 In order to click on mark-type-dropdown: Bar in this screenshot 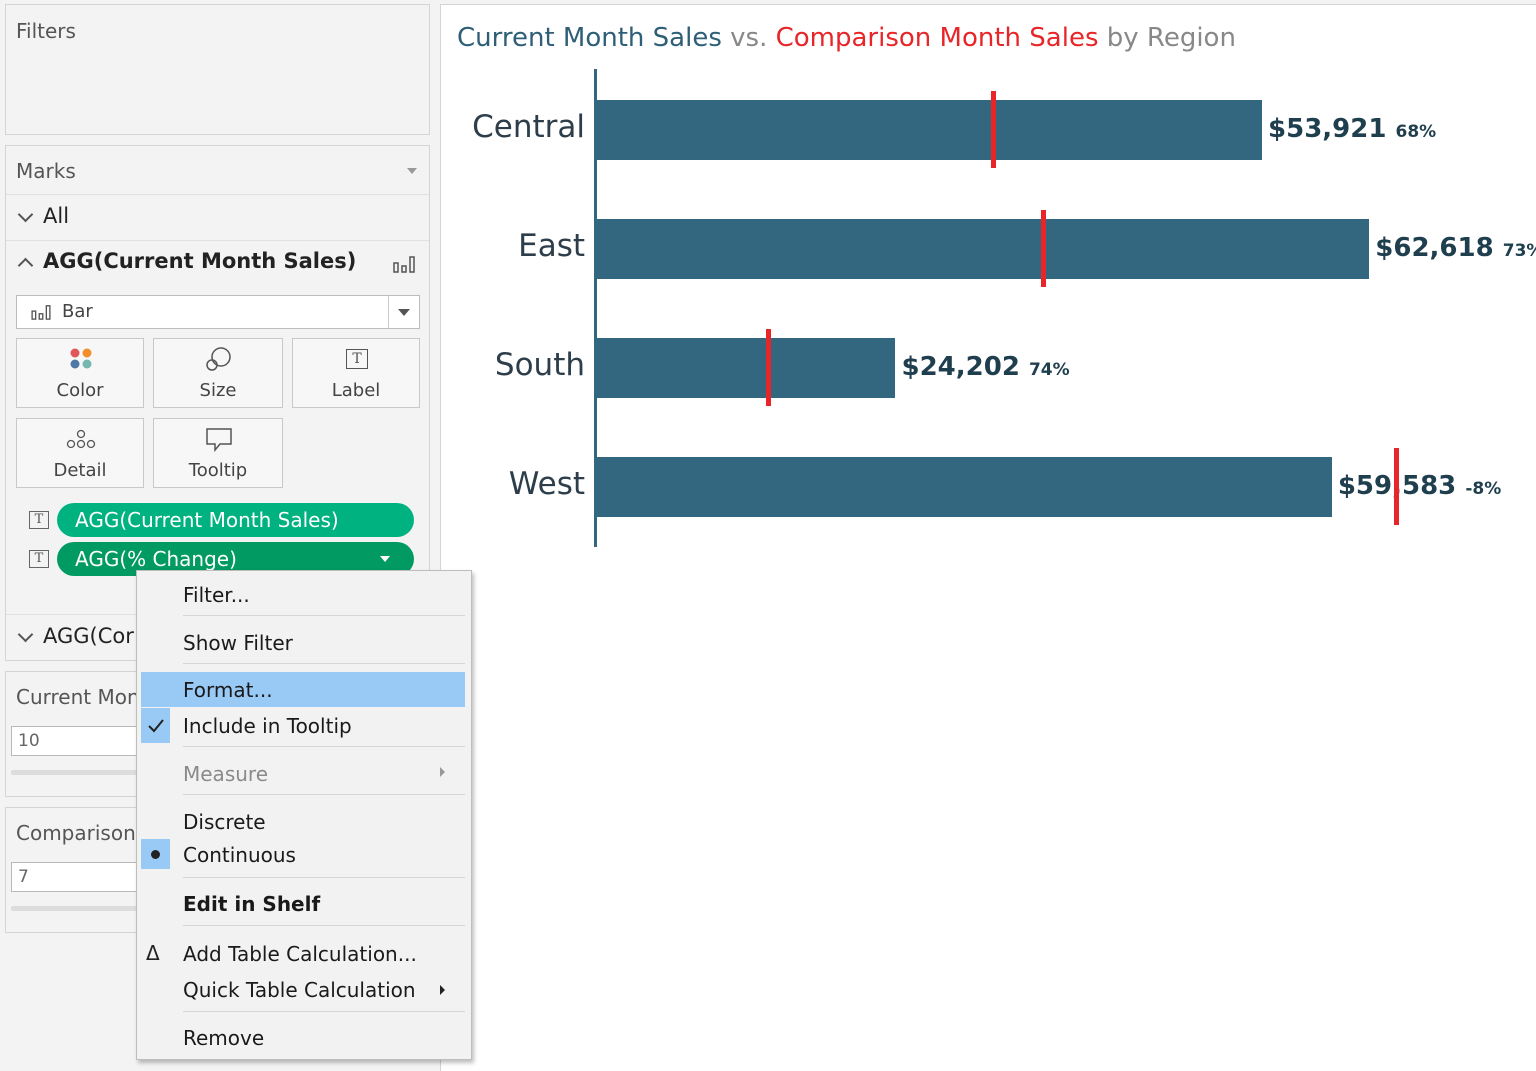, I will do `click(218, 312)`.